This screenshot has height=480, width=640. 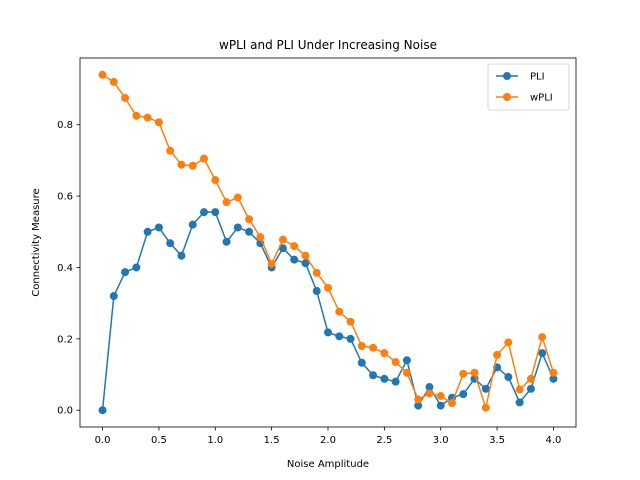 What do you see at coordinates (272, 440) in the screenshot?
I see `x-tick-label: 1.5` at bounding box center [272, 440].